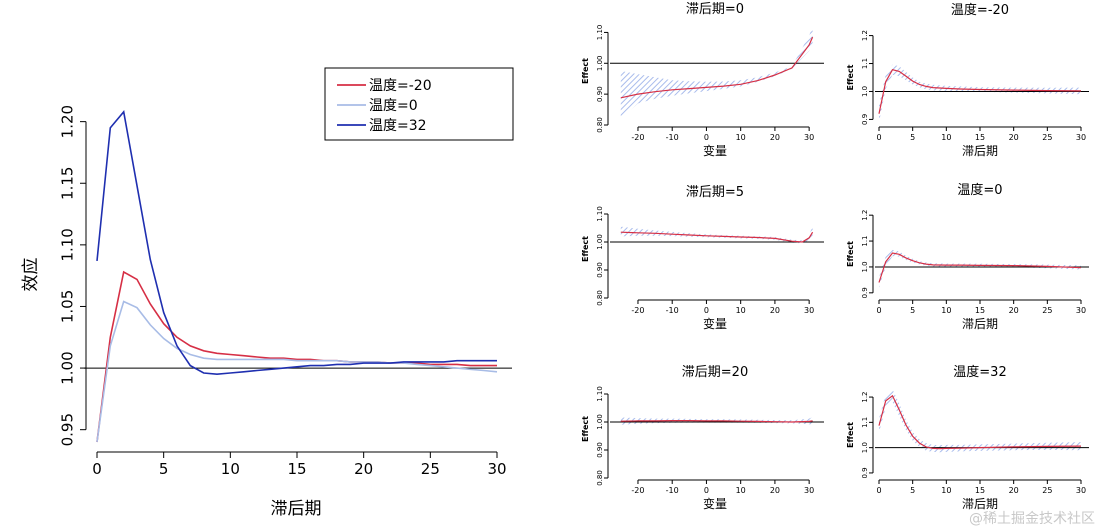 The image size is (1103, 532). What do you see at coordinates (715, 150) in the screenshot?
I see `panel-x-label: 变量` at bounding box center [715, 150].